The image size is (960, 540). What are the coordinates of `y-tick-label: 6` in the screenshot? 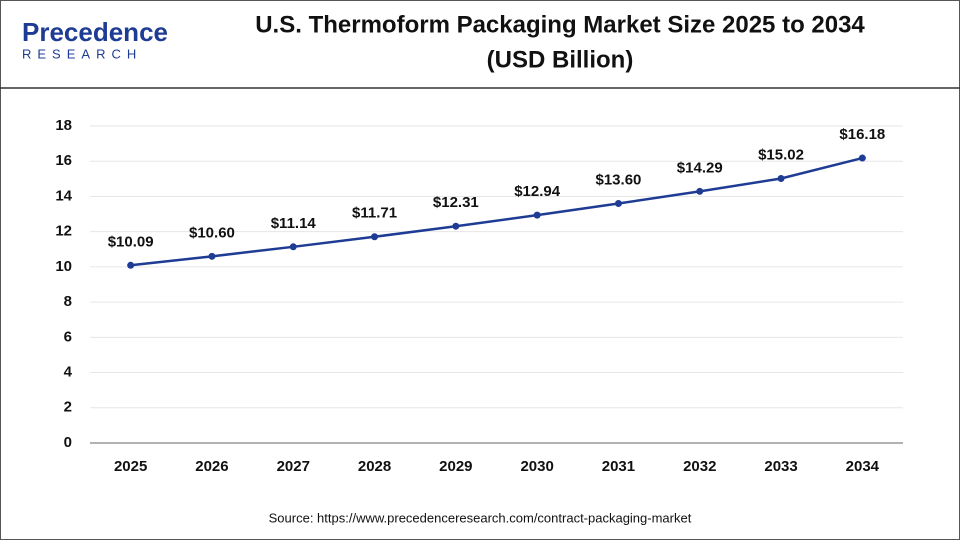 It's located at (68, 336).